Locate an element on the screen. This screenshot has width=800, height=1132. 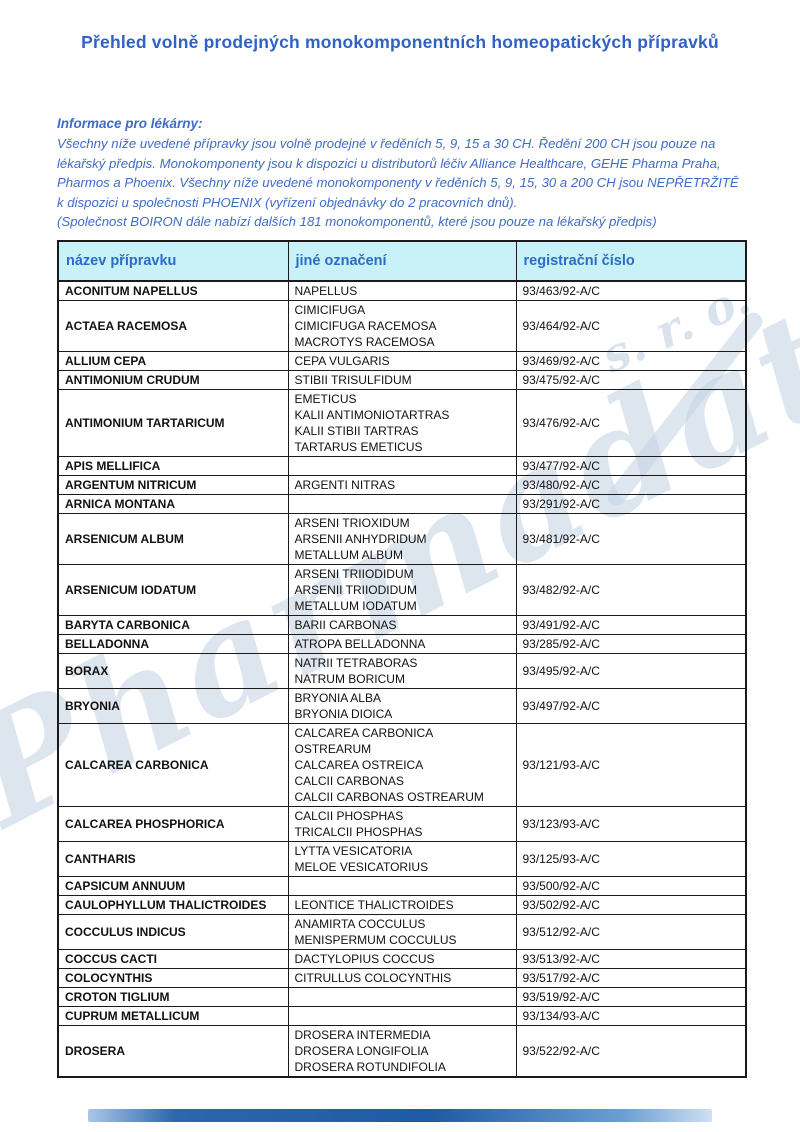
table-row: BELLADONNA ATROPA BELLADONNA 93/285/92-A/C is located at coordinates (402, 644).